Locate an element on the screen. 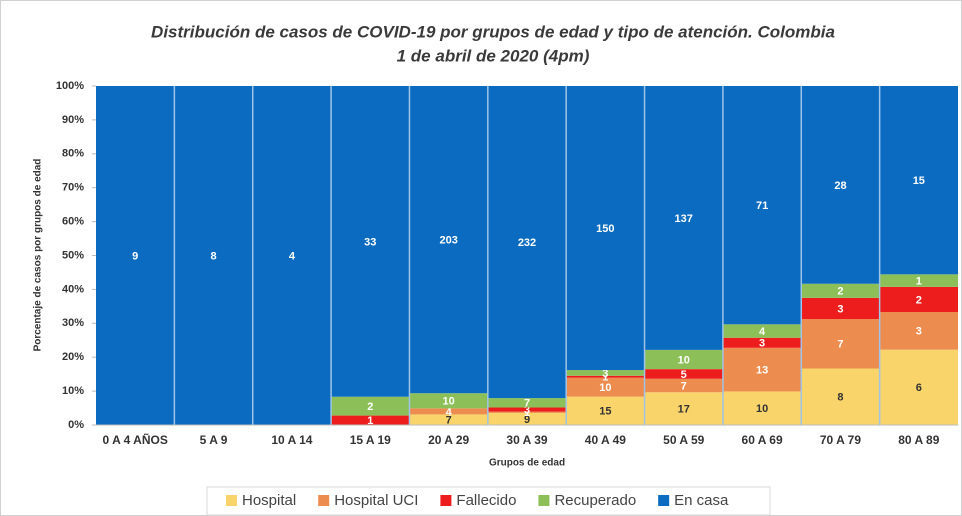  y-tick-label: 30% is located at coordinates (73, 323).